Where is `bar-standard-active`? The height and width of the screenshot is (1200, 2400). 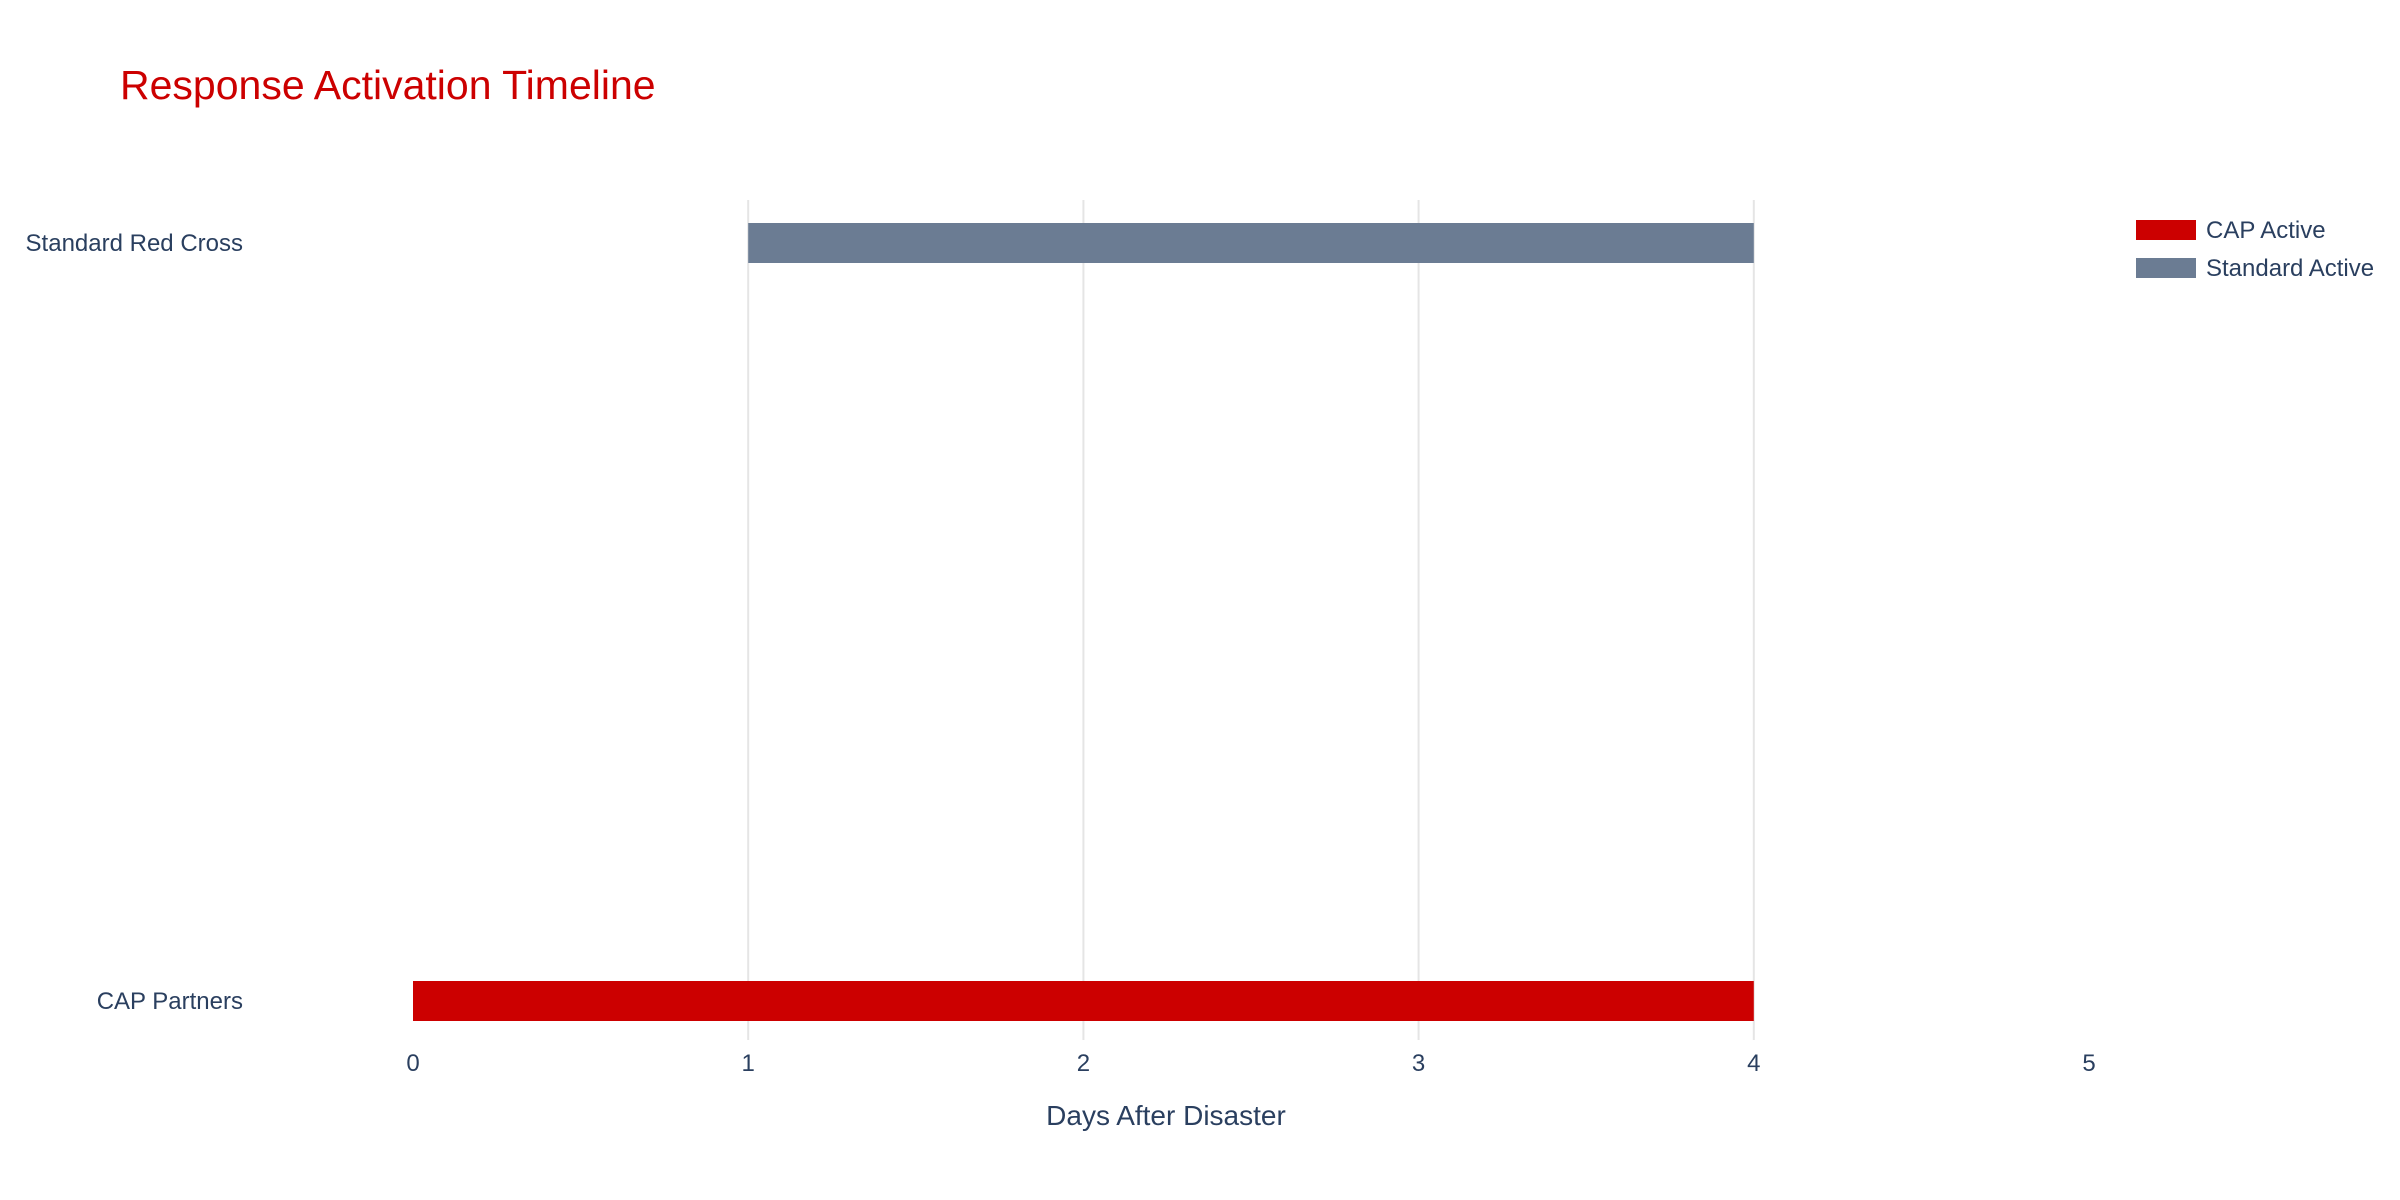
bar-standard-active is located at coordinates (1251, 243).